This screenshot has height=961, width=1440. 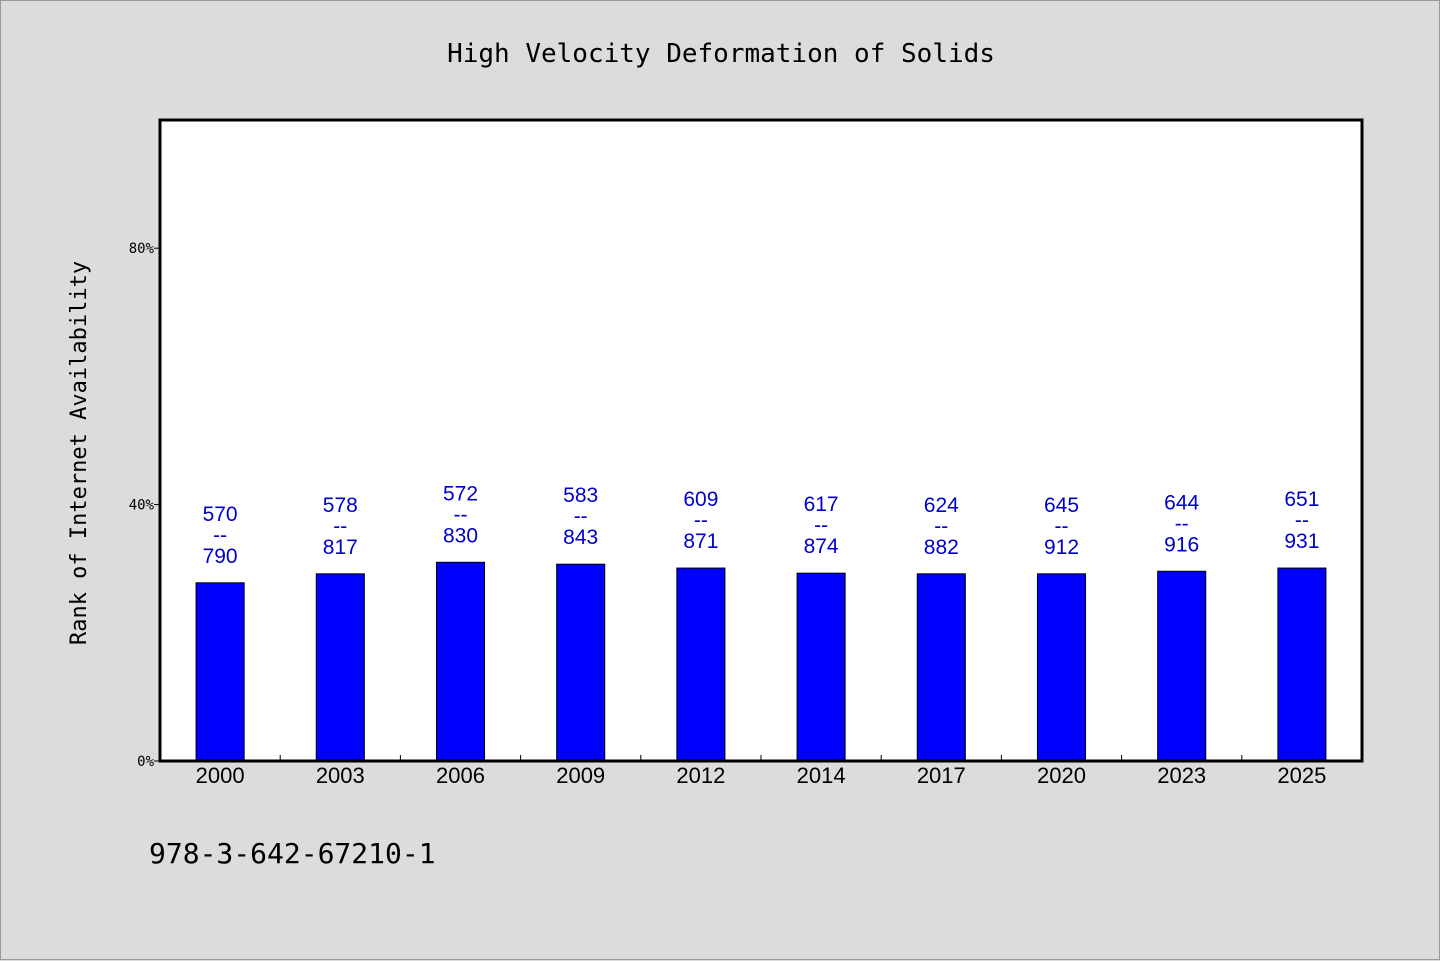 I want to click on bar-2006, so click(x=460, y=661).